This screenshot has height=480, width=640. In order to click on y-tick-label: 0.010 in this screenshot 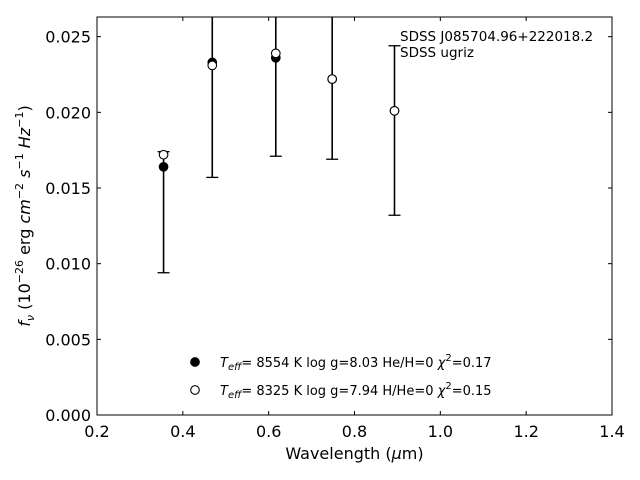, I will do `click(68, 264)`.